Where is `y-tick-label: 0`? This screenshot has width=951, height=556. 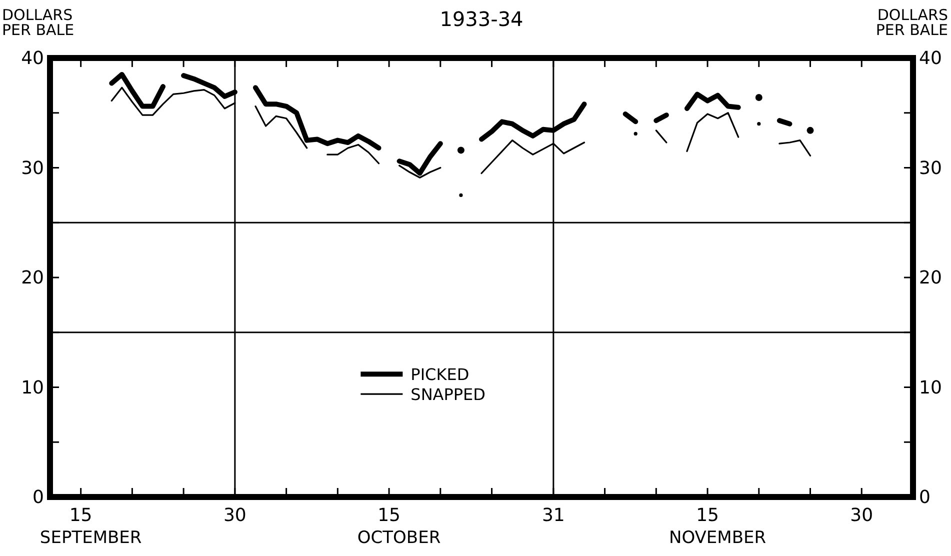 y-tick-label: 0 is located at coordinates (38, 497).